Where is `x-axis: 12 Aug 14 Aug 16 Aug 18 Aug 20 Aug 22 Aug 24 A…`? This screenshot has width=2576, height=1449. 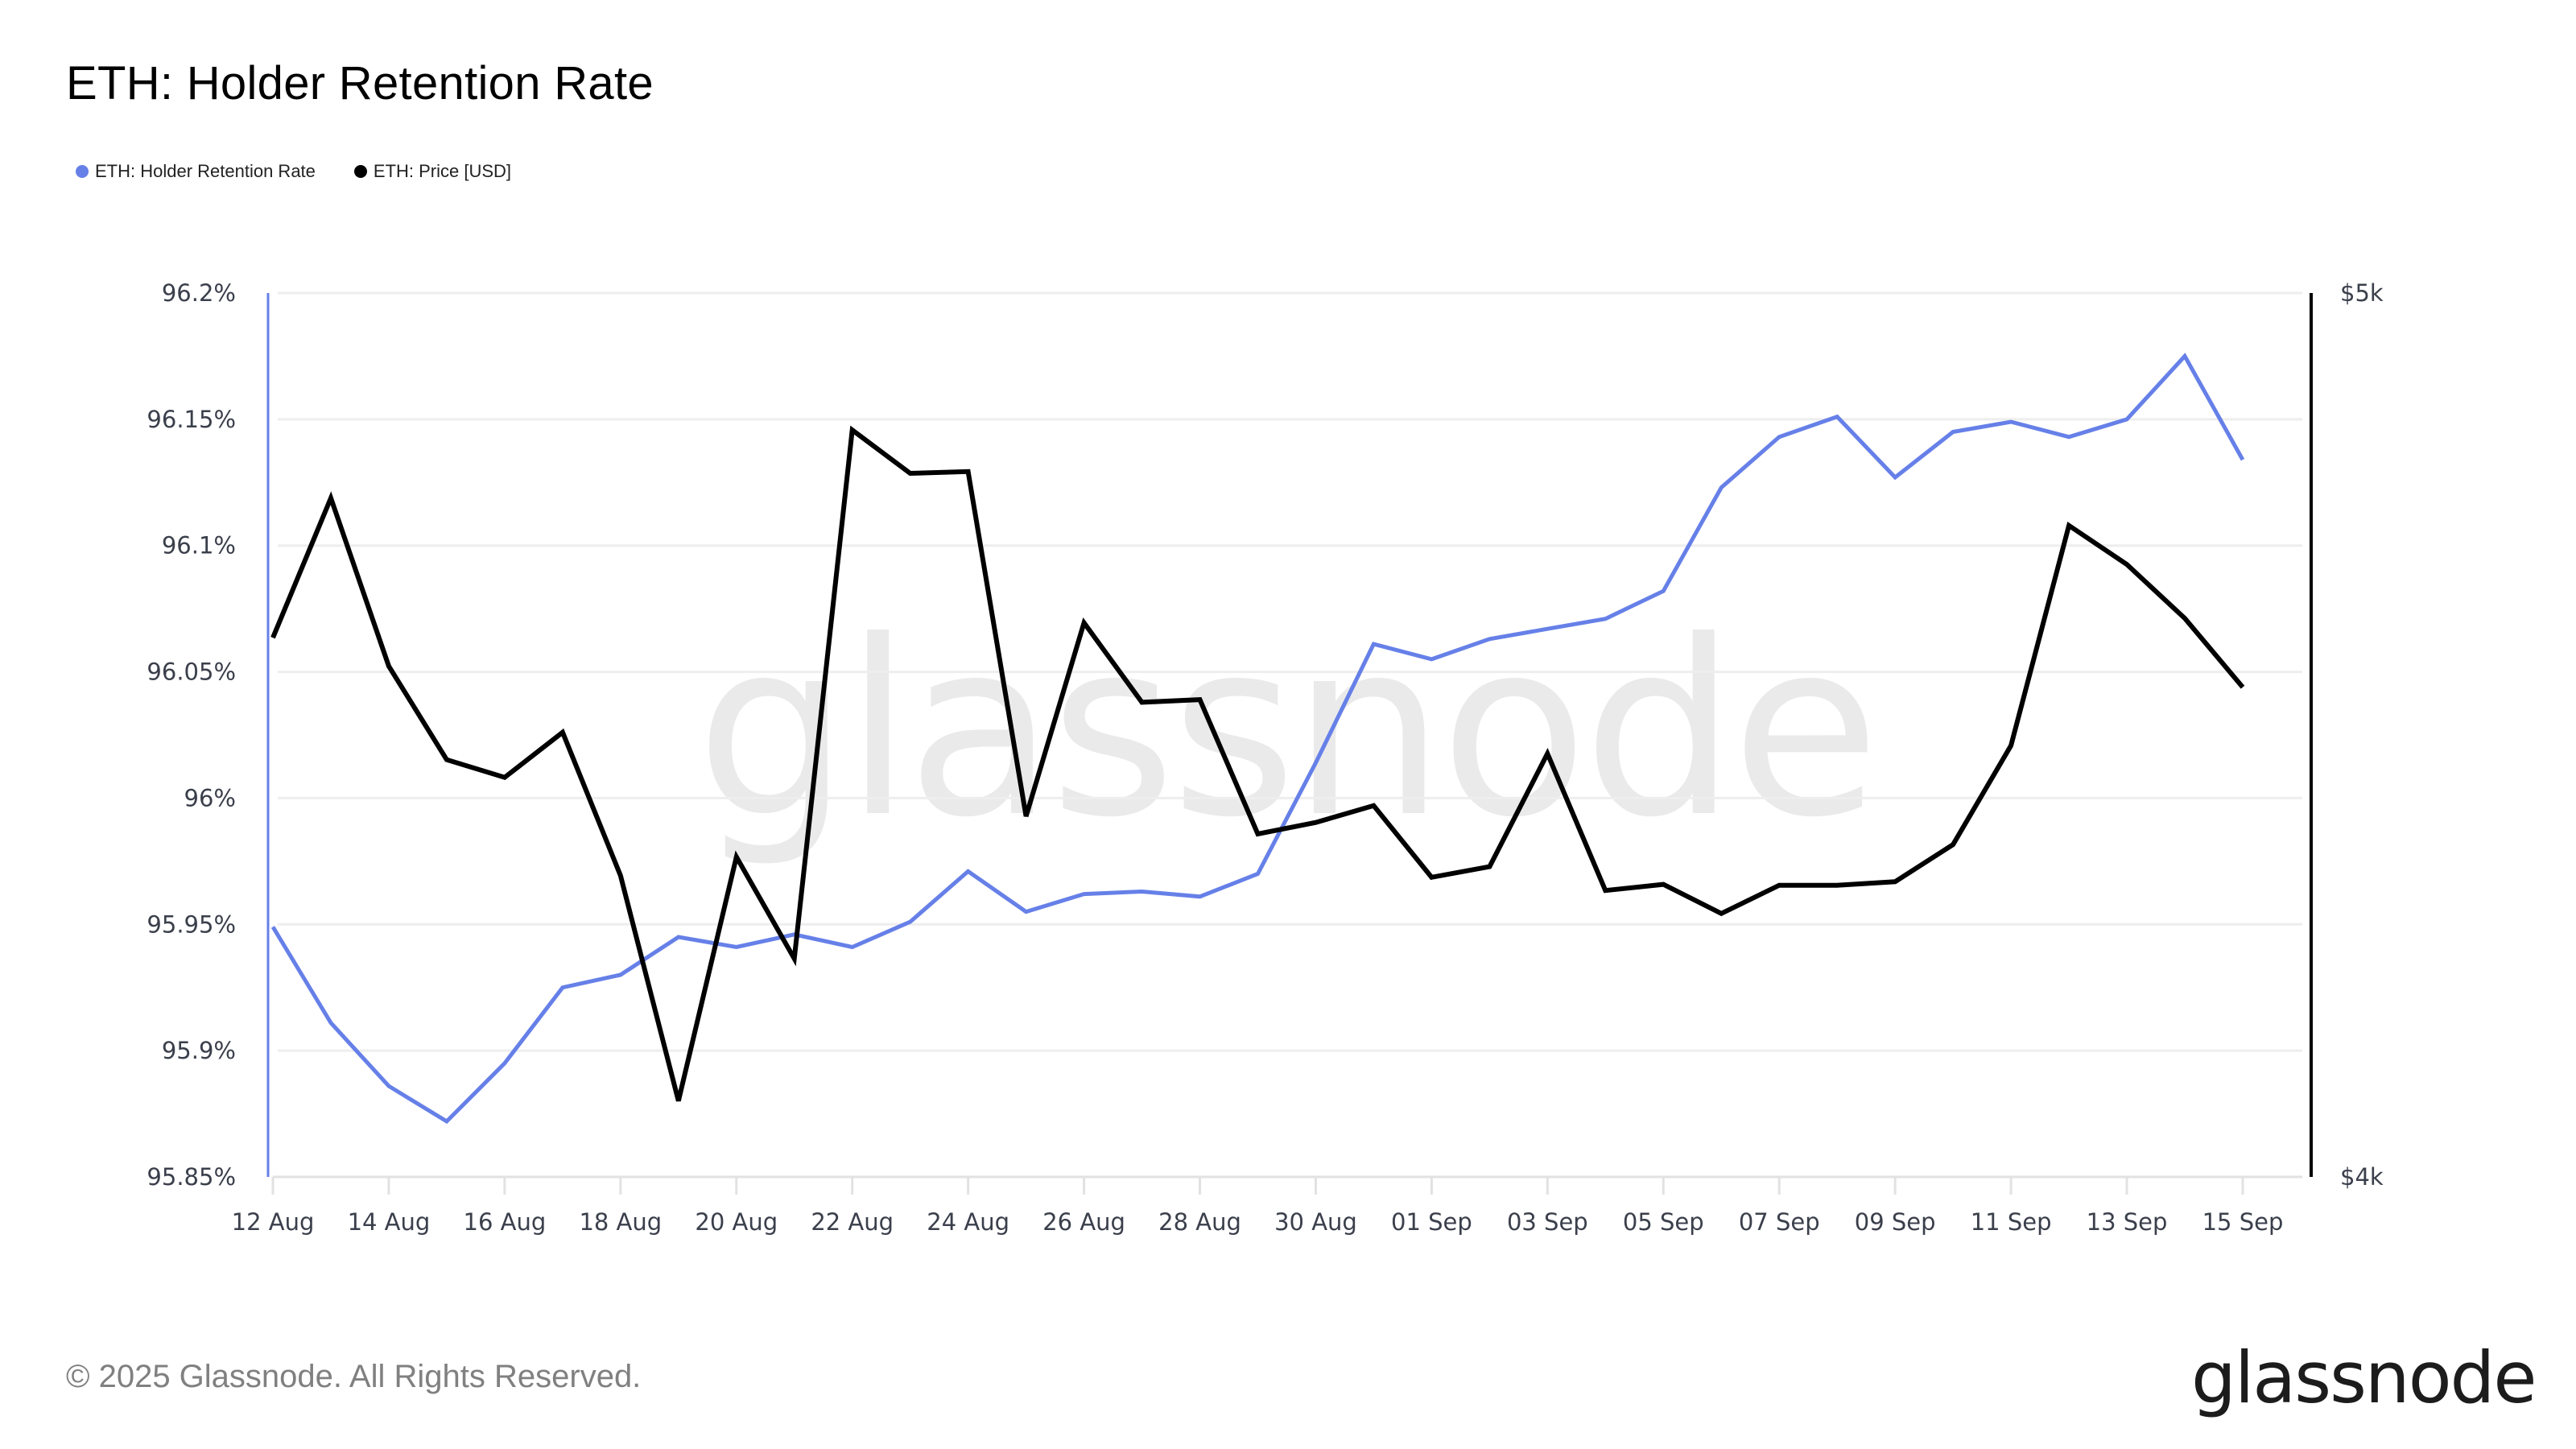
x-axis: 12 Aug 14 Aug 16 Aug 18 Aug 20 Aug 22 Aug 24 A… is located at coordinates (1267, 1205).